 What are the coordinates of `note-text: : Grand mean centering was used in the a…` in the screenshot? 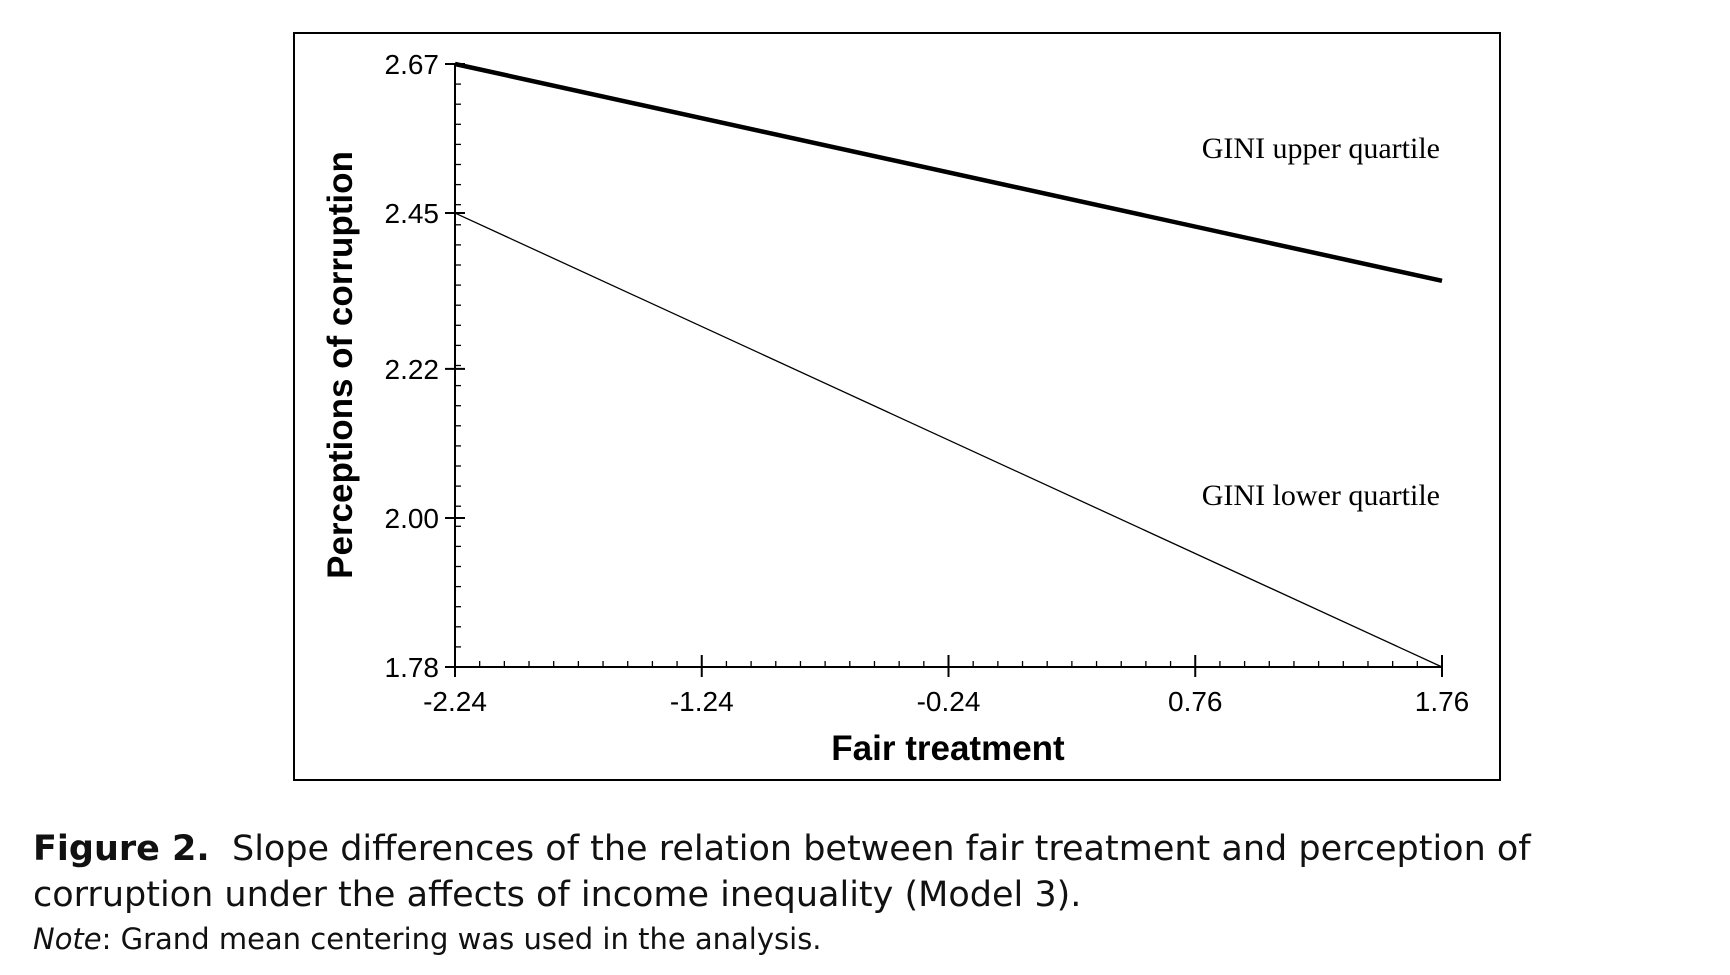 It's located at (461, 939).